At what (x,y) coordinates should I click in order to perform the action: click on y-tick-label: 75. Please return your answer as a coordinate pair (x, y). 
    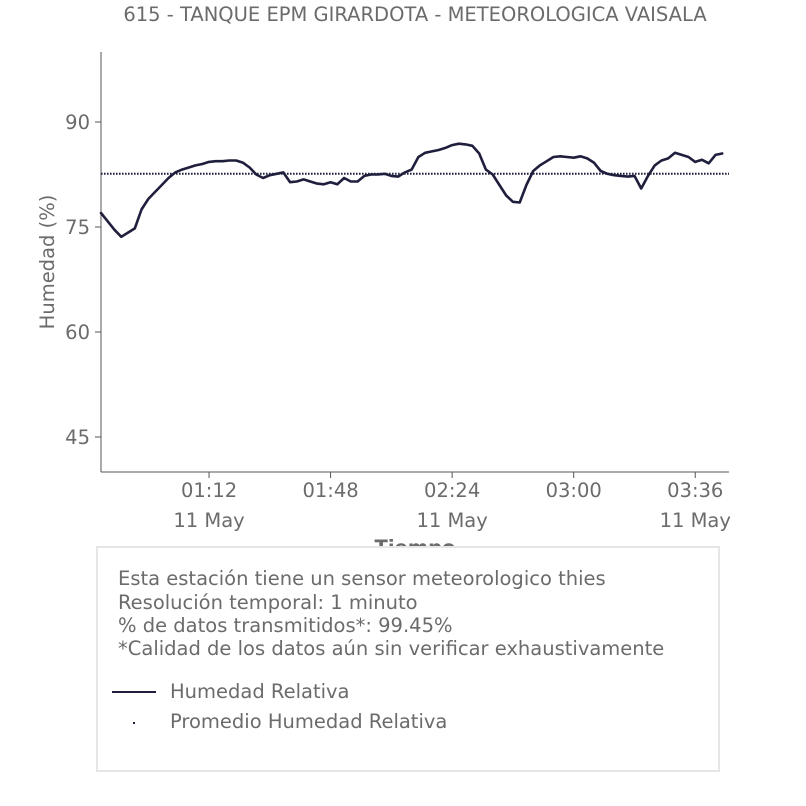
    Looking at the image, I should click on (77, 227).